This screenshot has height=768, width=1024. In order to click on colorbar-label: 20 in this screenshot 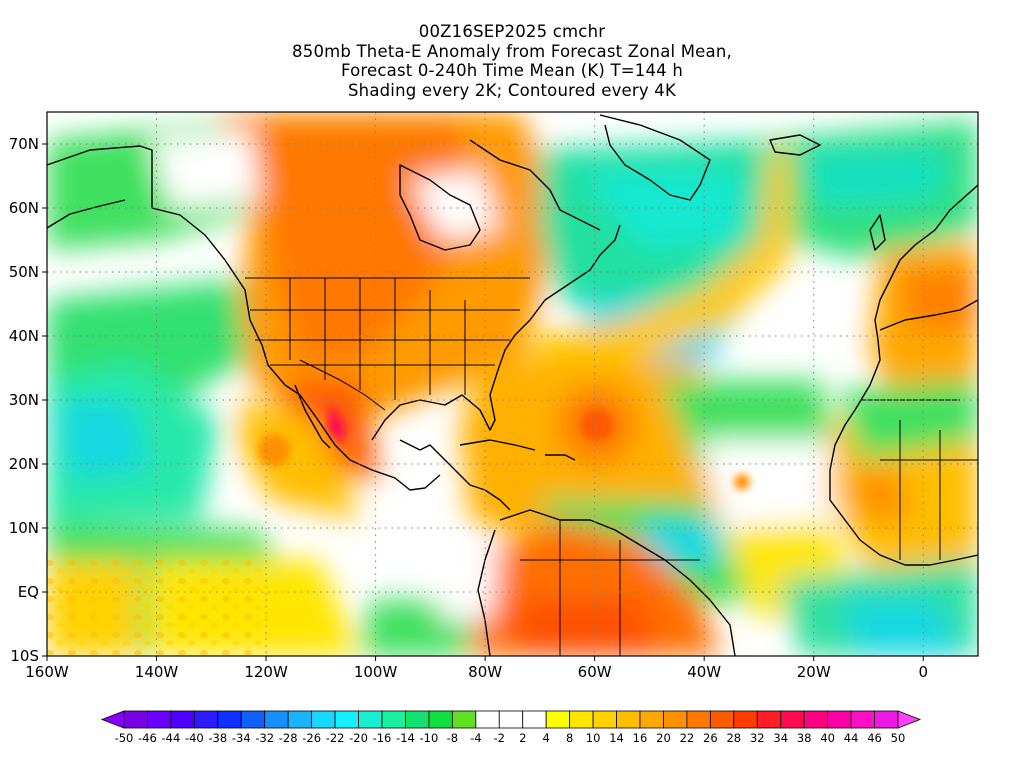, I will do `click(663, 738)`.